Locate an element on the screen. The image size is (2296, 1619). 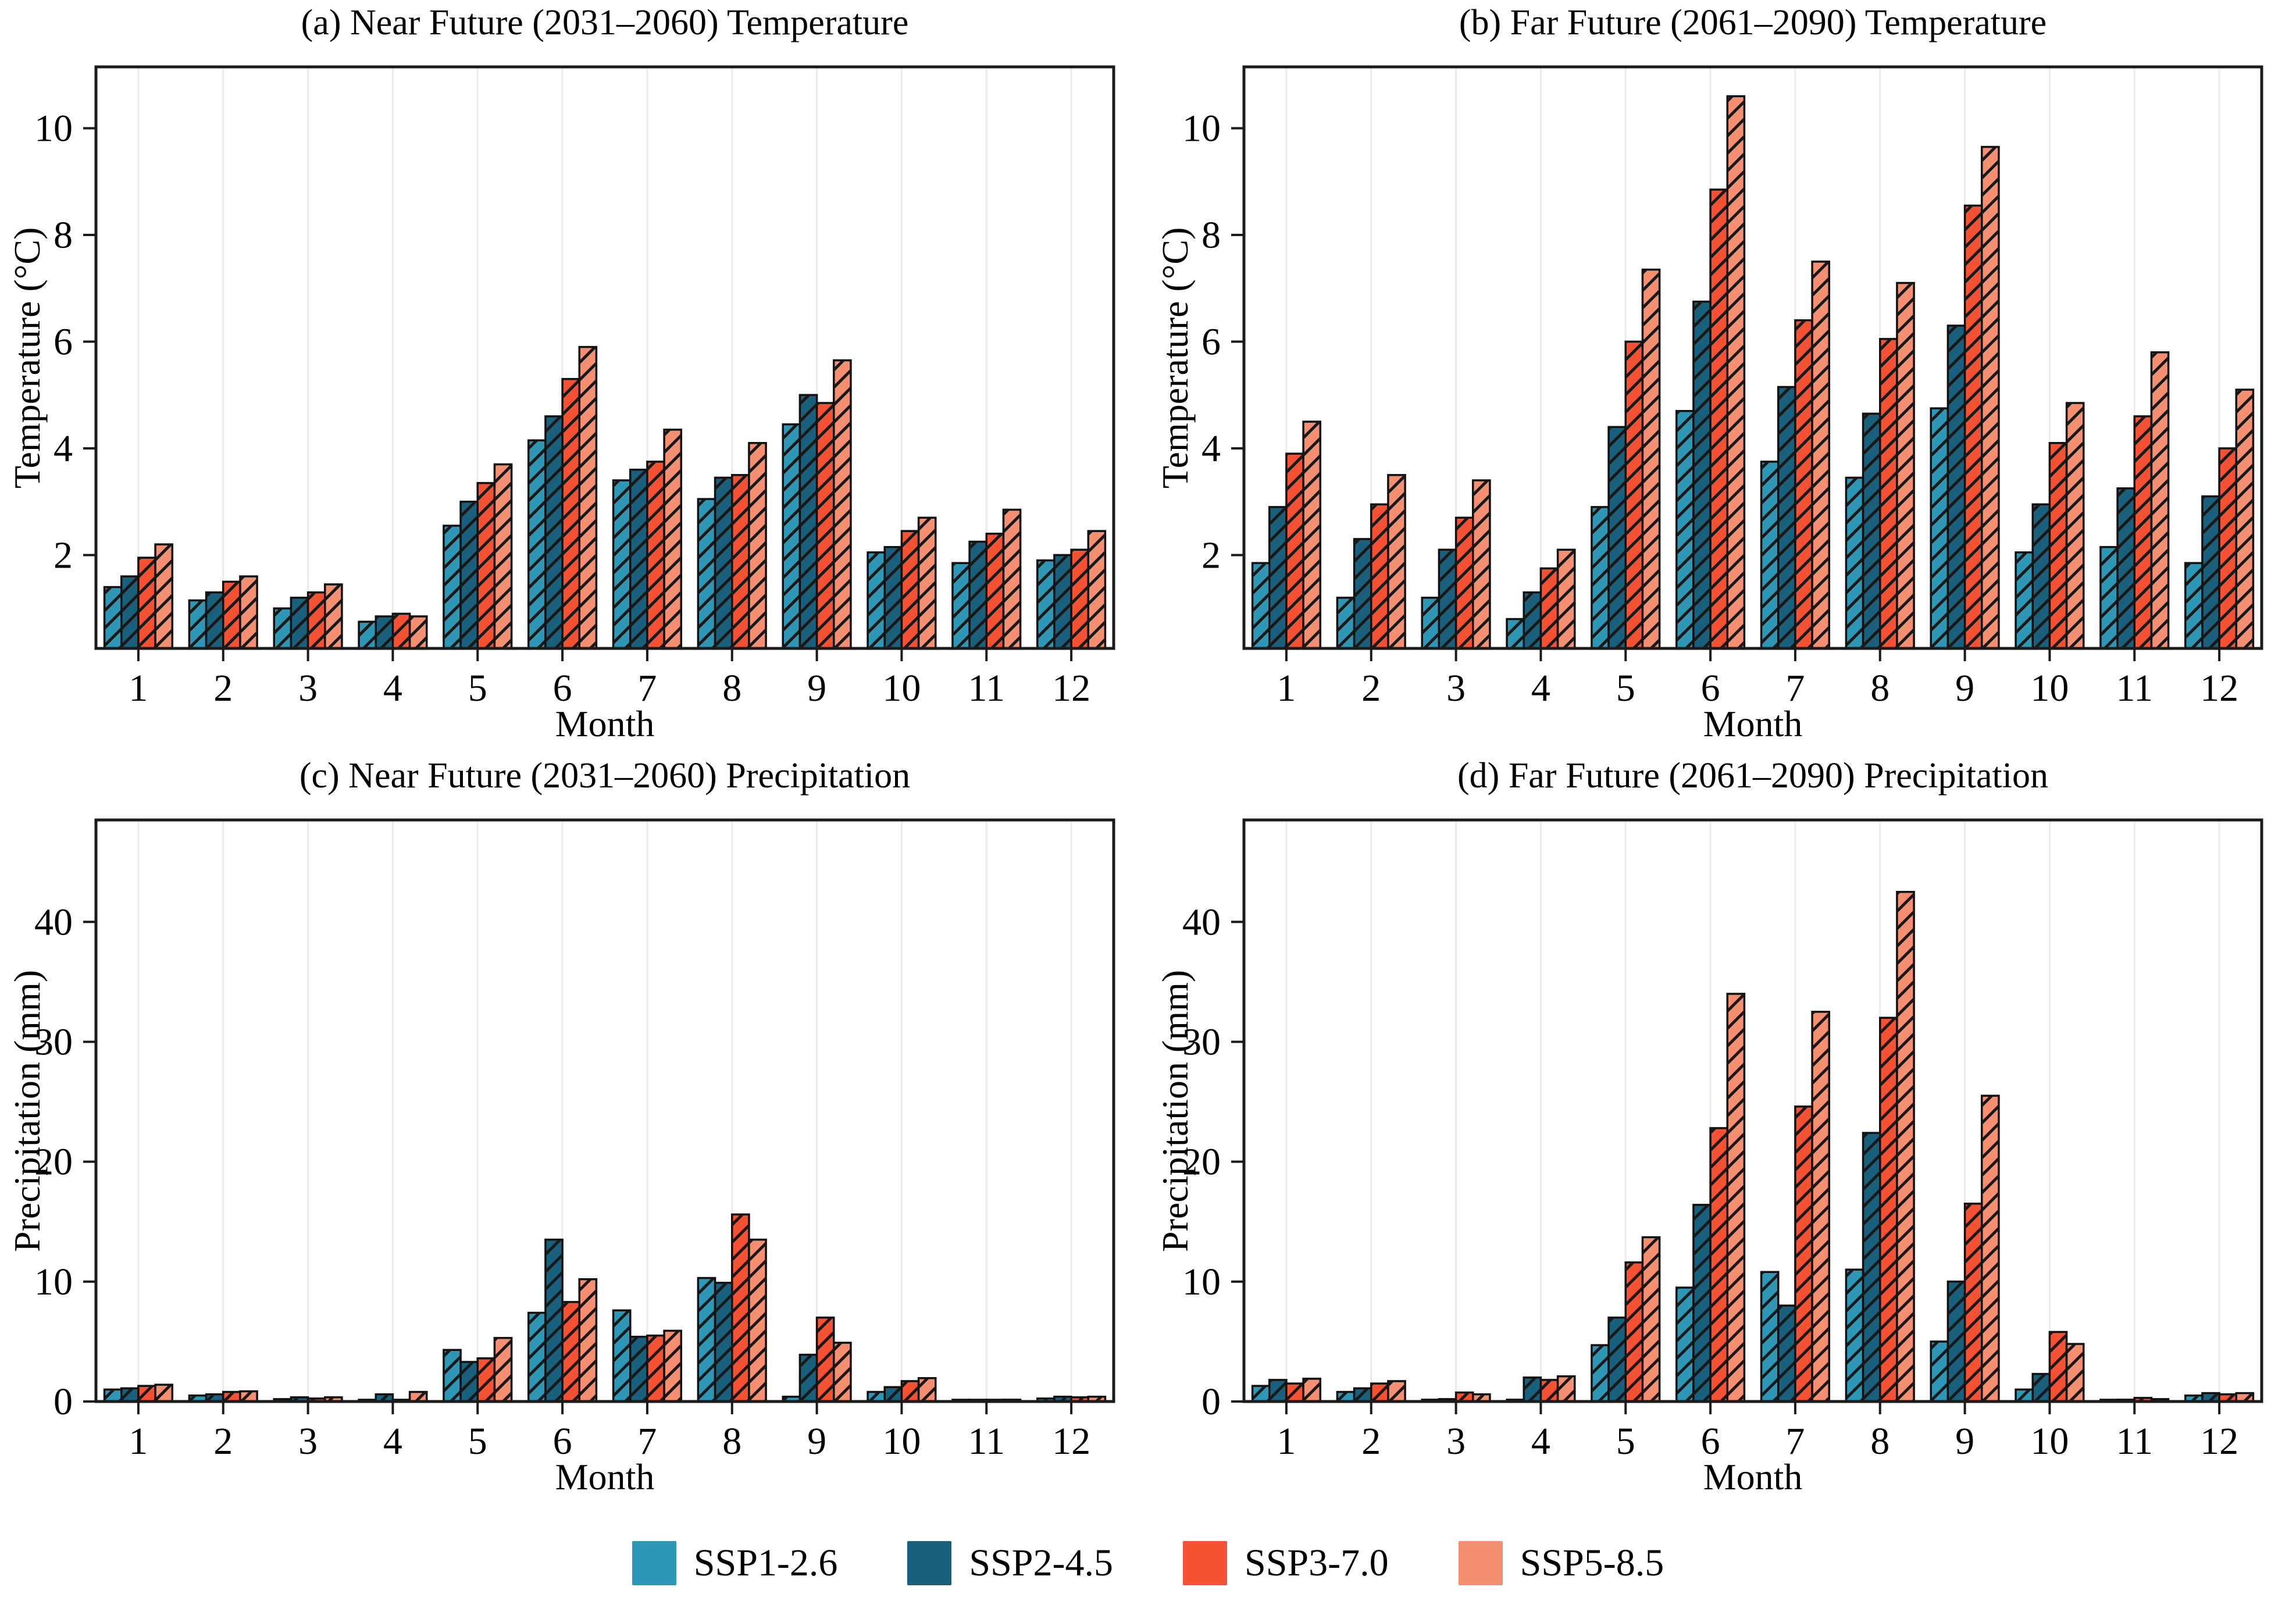
y-tick-label: 10 is located at coordinates (53, 129).